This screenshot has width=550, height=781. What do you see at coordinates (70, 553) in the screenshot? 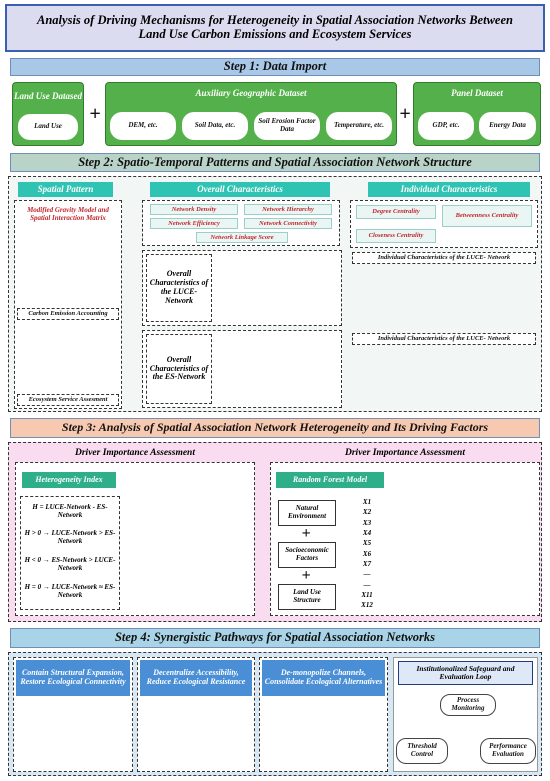
I see `formula-box` at bounding box center [70, 553].